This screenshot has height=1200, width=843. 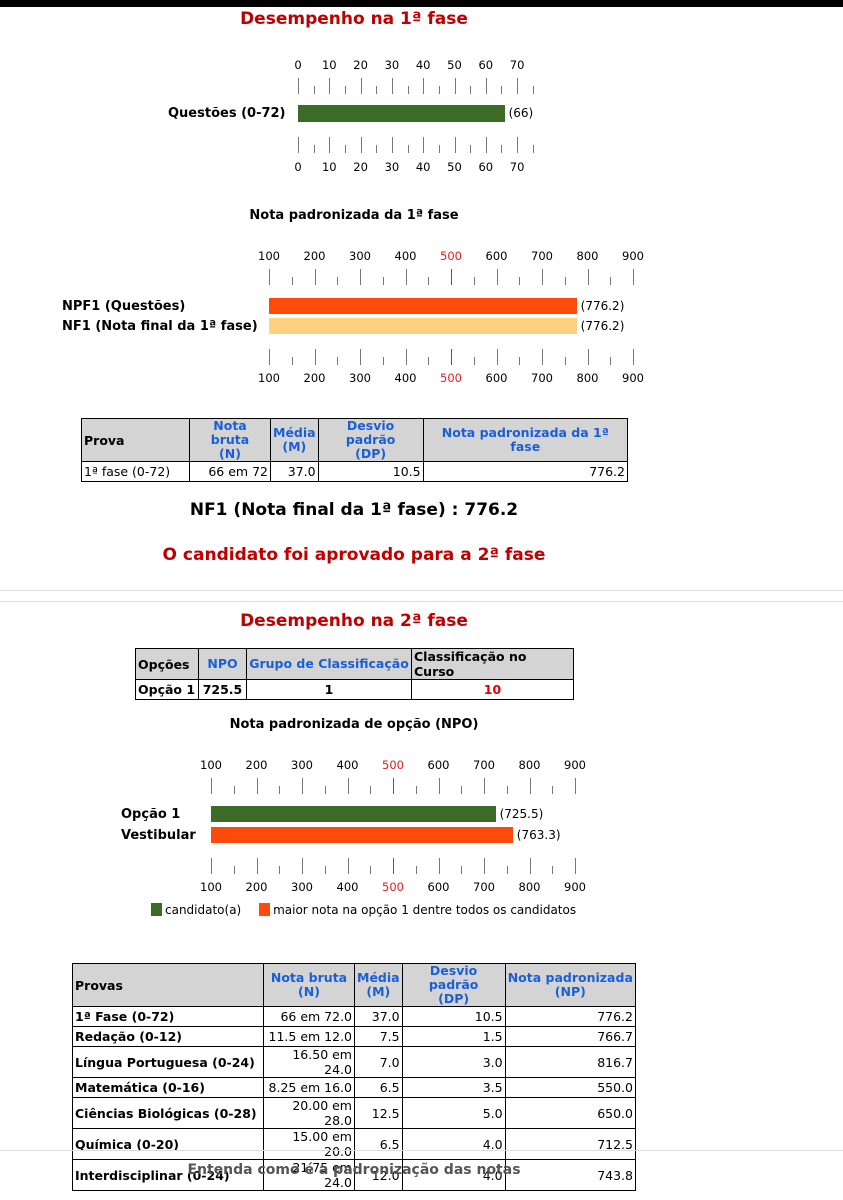 What do you see at coordinates (521, 113) in the screenshot?
I see `bar-value: (66)` at bounding box center [521, 113].